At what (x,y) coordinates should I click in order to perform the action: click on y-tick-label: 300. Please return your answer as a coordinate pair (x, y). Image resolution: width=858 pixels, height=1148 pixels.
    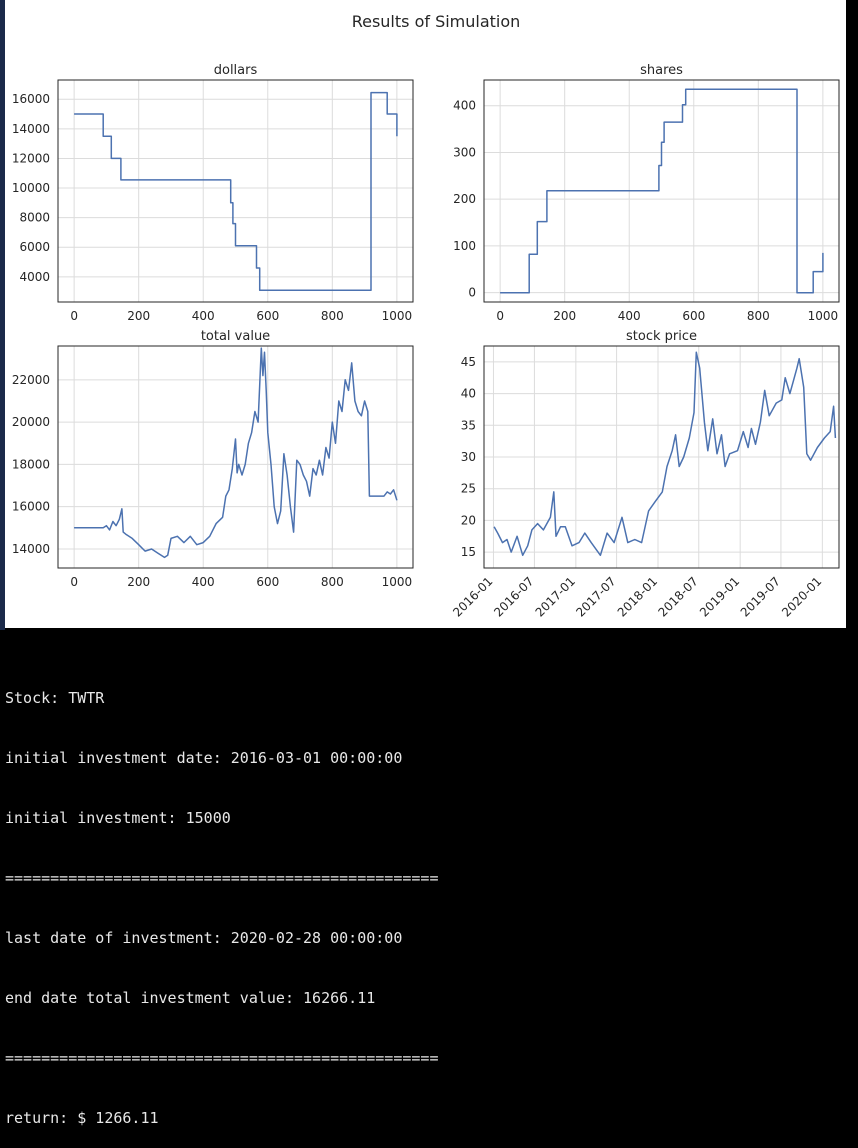
    Looking at the image, I should click on (464, 152).